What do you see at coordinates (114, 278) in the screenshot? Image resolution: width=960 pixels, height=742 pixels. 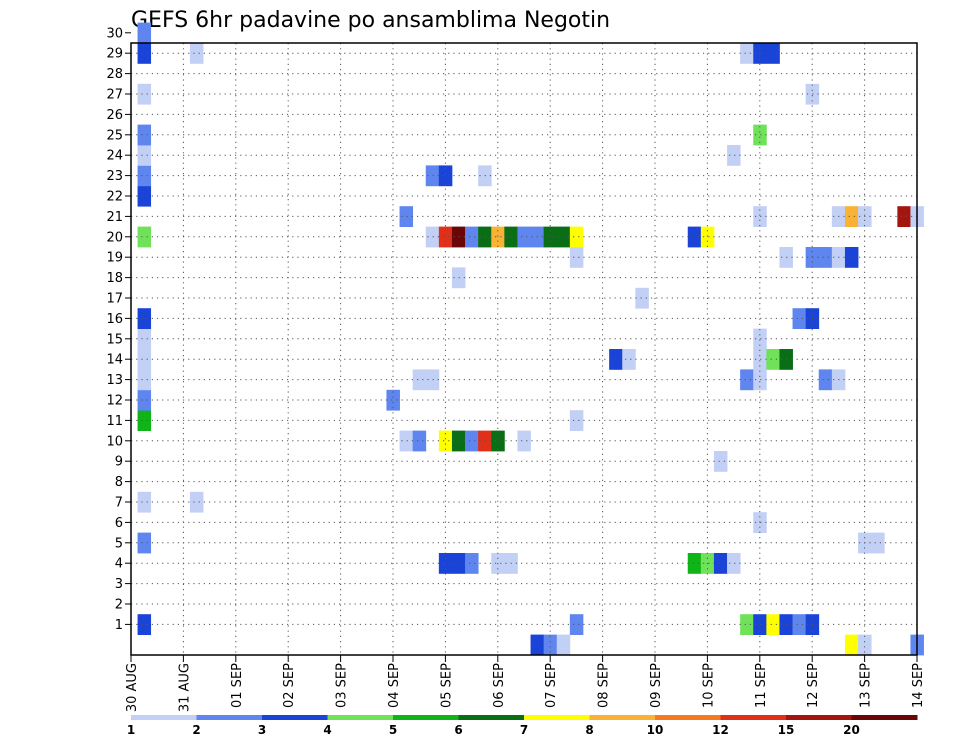 I see `y-tick-label: 18` at bounding box center [114, 278].